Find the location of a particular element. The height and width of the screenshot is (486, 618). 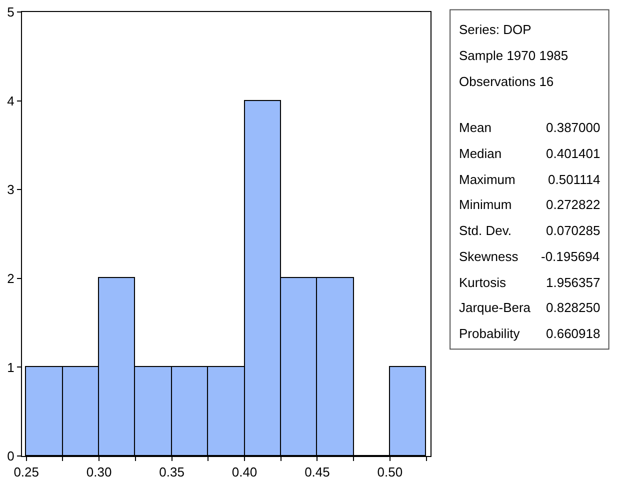

text: 0.660918 is located at coordinates (573, 333).